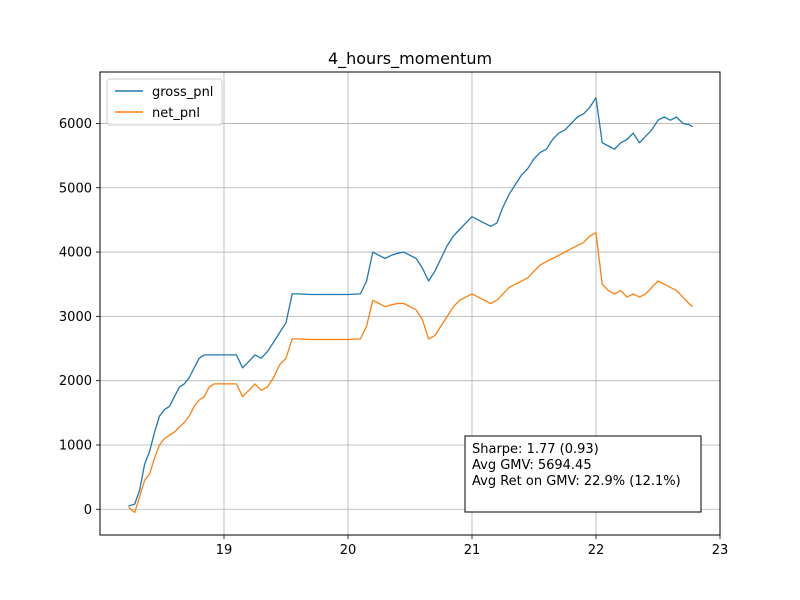 This screenshot has height=600, width=800. What do you see at coordinates (532, 465) in the screenshot?
I see `stats-avg-gmv: Avg GMV: 5694.45` at bounding box center [532, 465].